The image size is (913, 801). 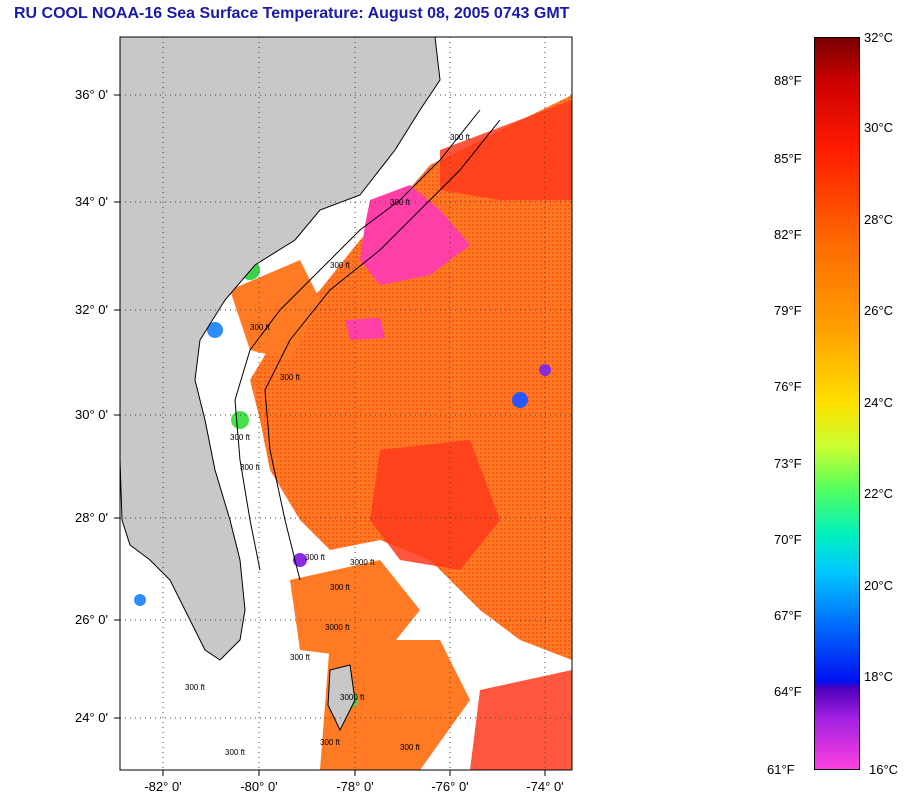 What do you see at coordinates (365, 329) in the screenshot?
I see `sst-cold-patch-small` at bounding box center [365, 329].